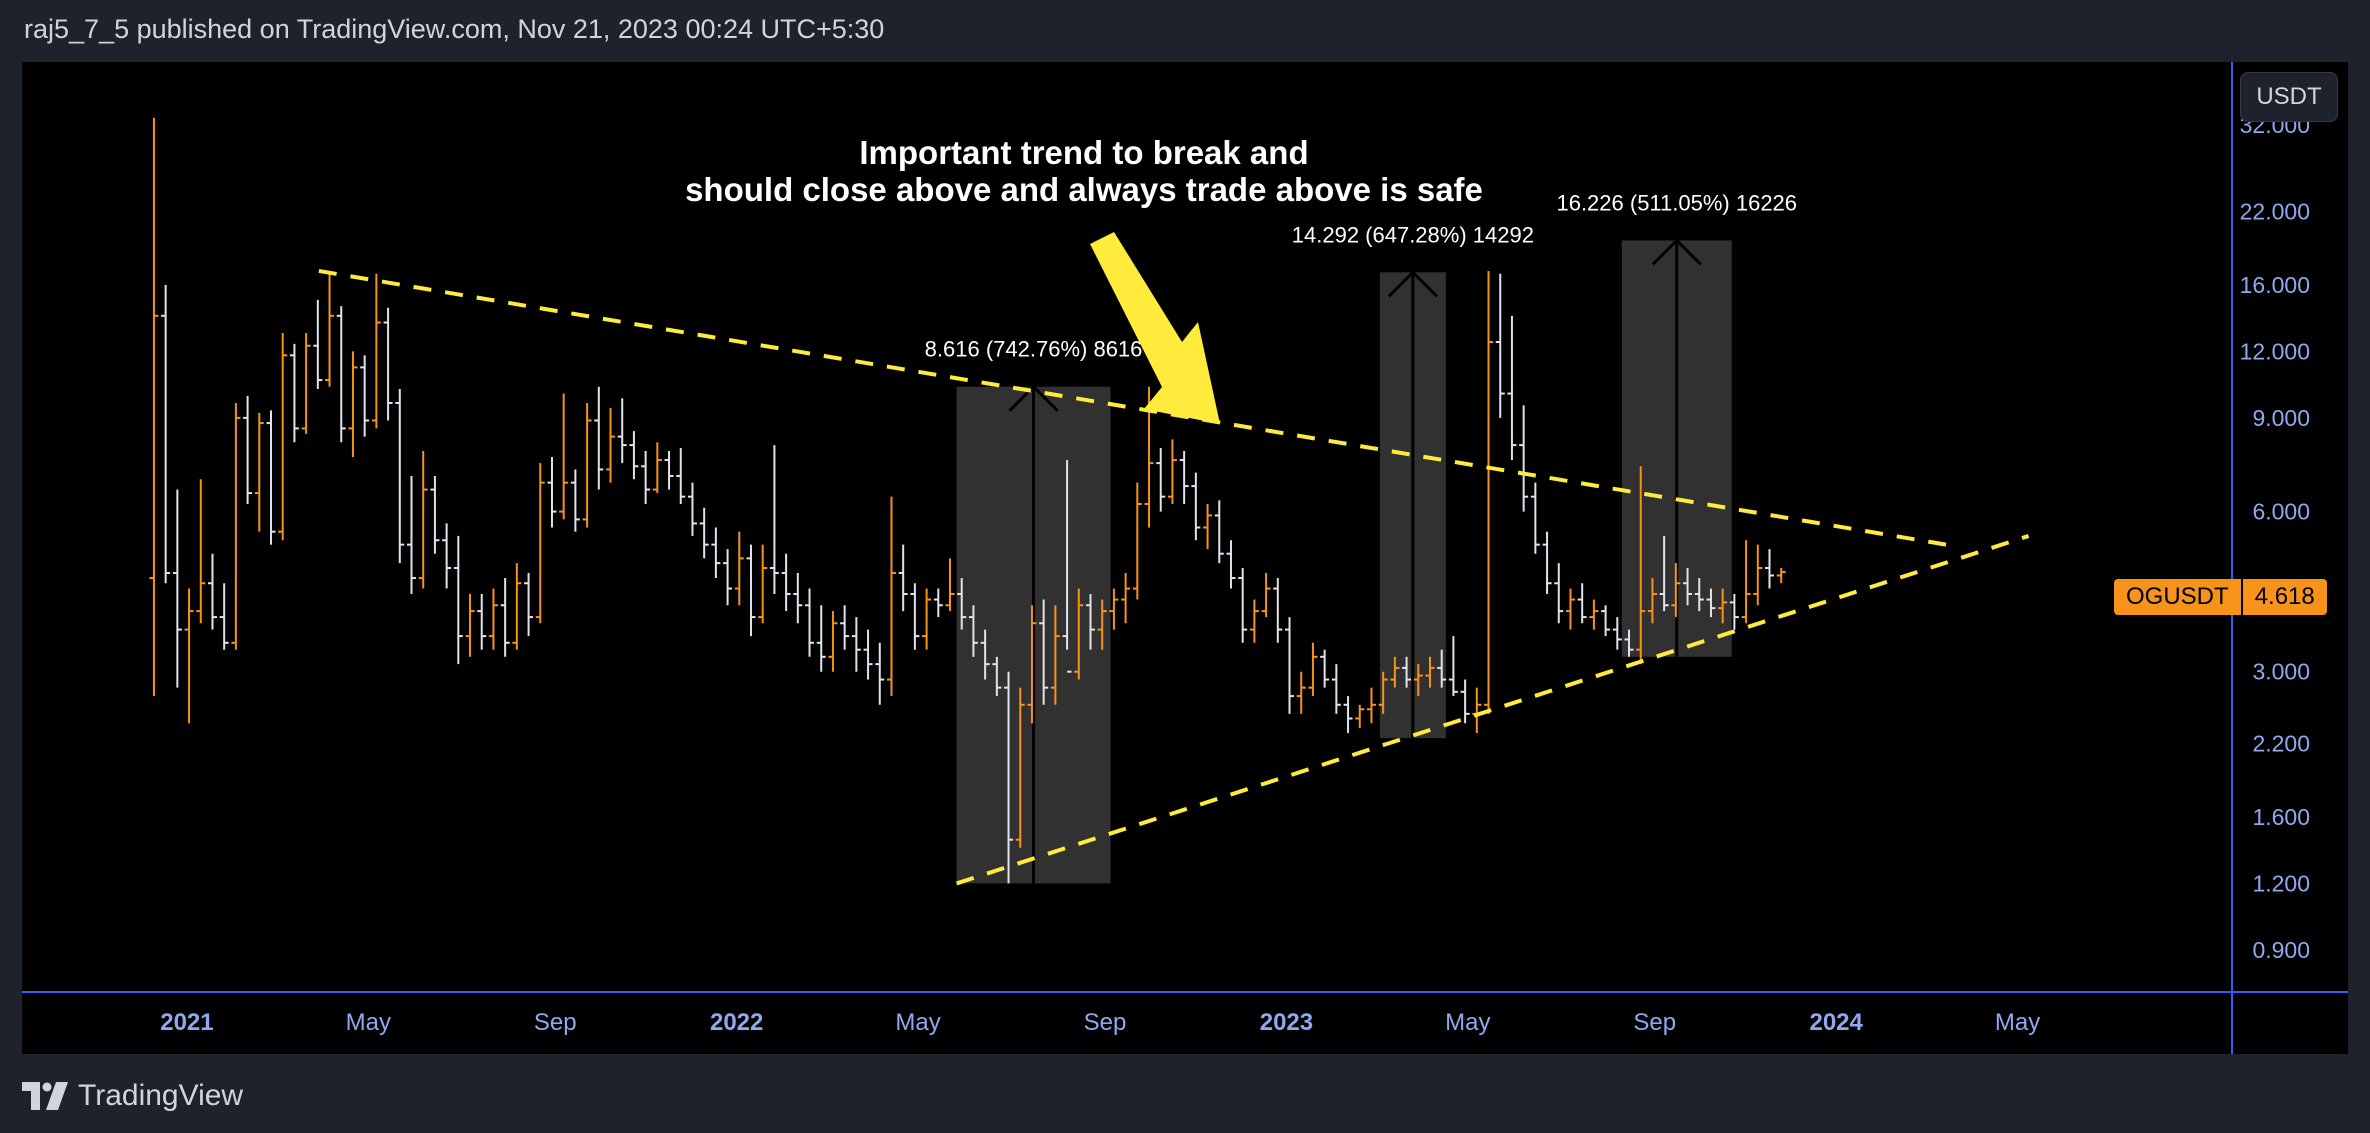  I want to click on y-tick-label: 2.200, so click(2281, 743).